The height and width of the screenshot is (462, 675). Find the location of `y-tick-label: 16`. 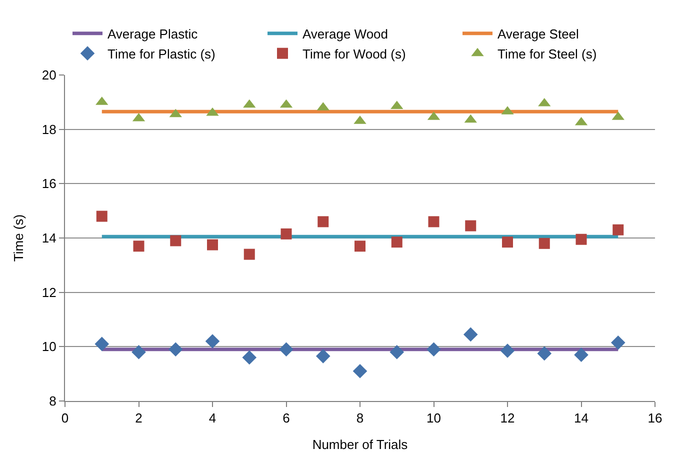

y-tick-label: 16 is located at coordinates (49, 184).